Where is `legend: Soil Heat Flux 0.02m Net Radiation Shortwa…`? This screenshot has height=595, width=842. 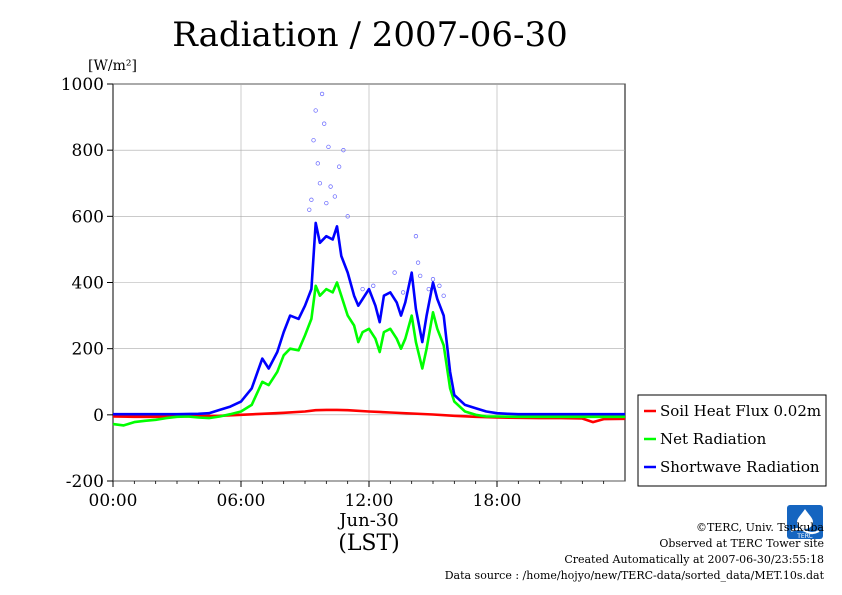
legend: Soil Heat Flux 0.02m Net Radiation Shortwa… is located at coordinates (732, 440).